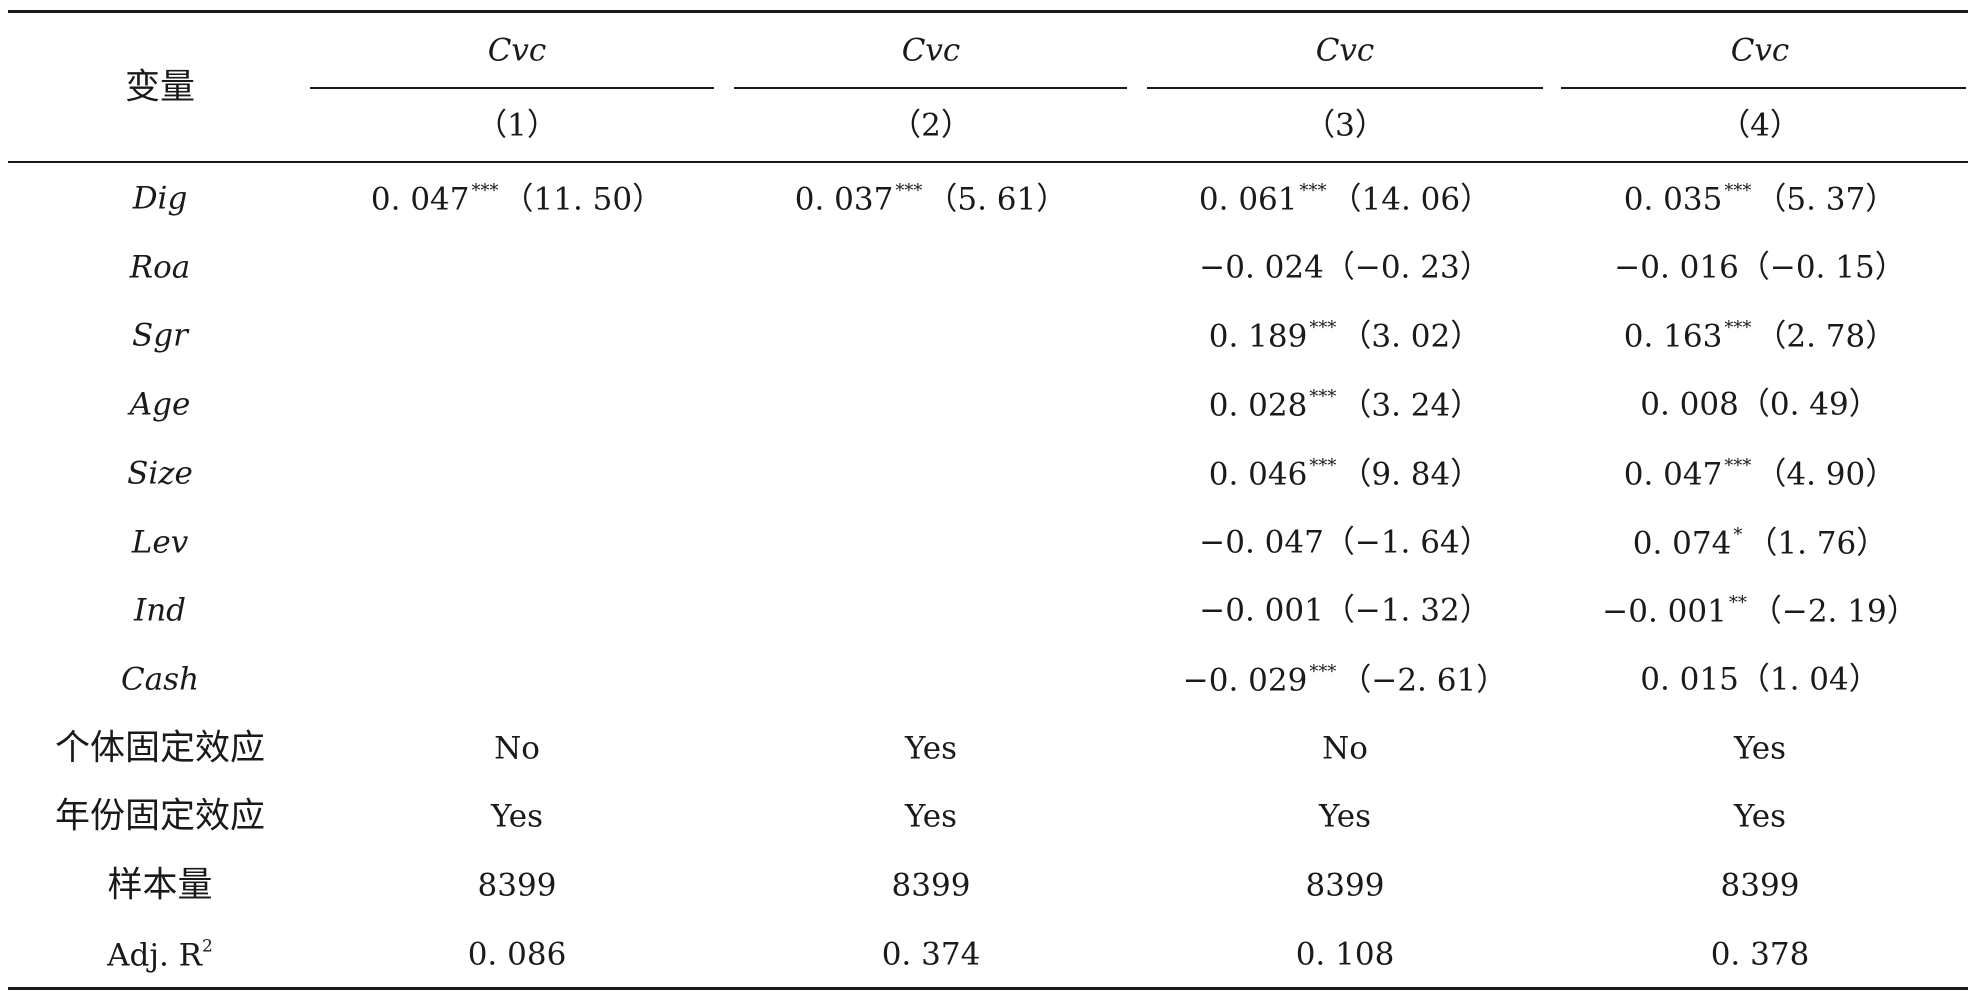  What do you see at coordinates (1689, 404) in the screenshot?
I see `coefficient: 0. 008` at bounding box center [1689, 404].